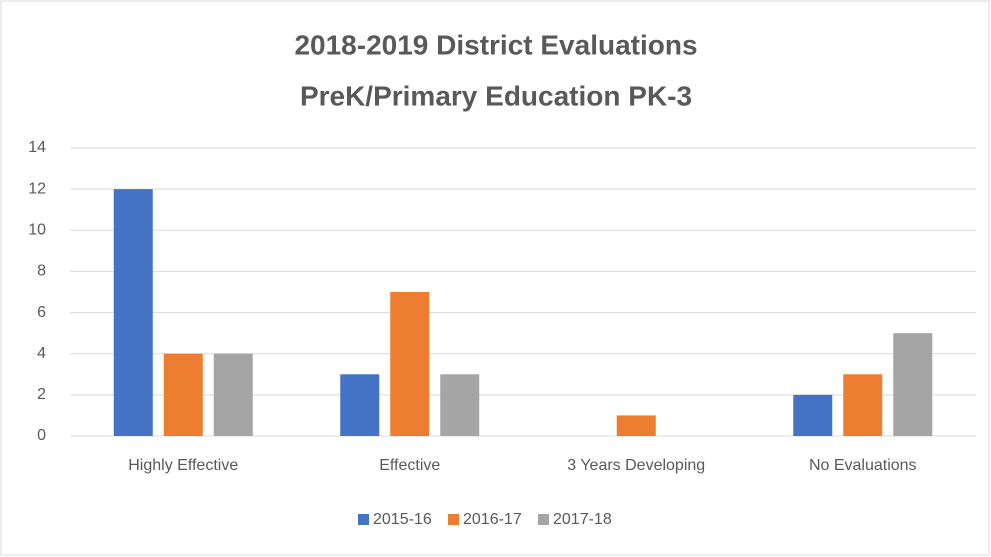 The width and height of the screenshot is (991, 557). I want to click on chart-title: 2018-2019 District Evaluations, so click(495, 44).